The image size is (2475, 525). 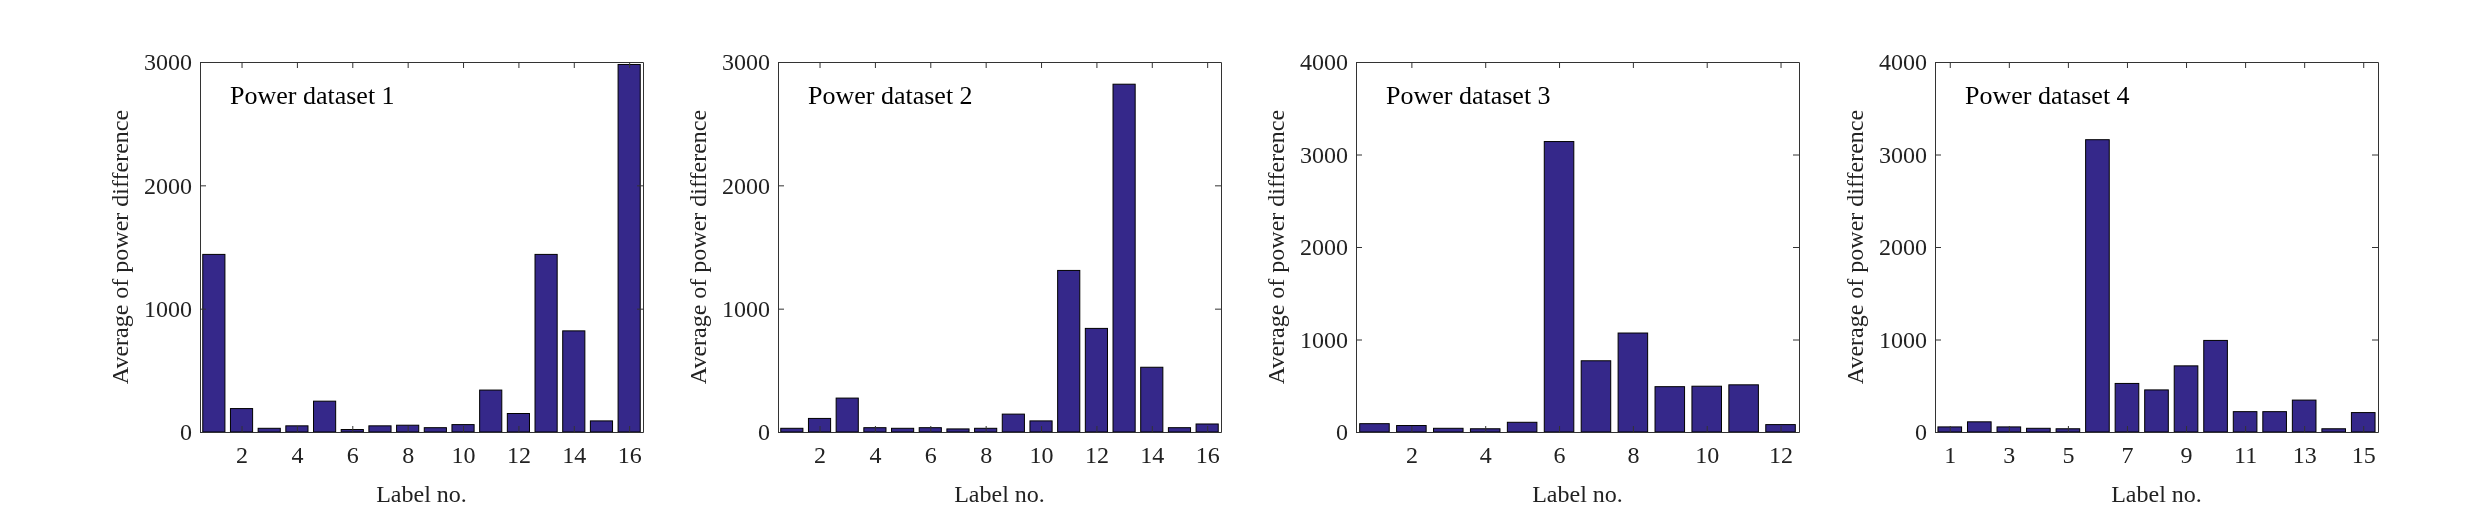 What do you see at coordinates (629, 455) in the screenshot?
I see `x-tick-label: 16` at bounding box center [629, 455].